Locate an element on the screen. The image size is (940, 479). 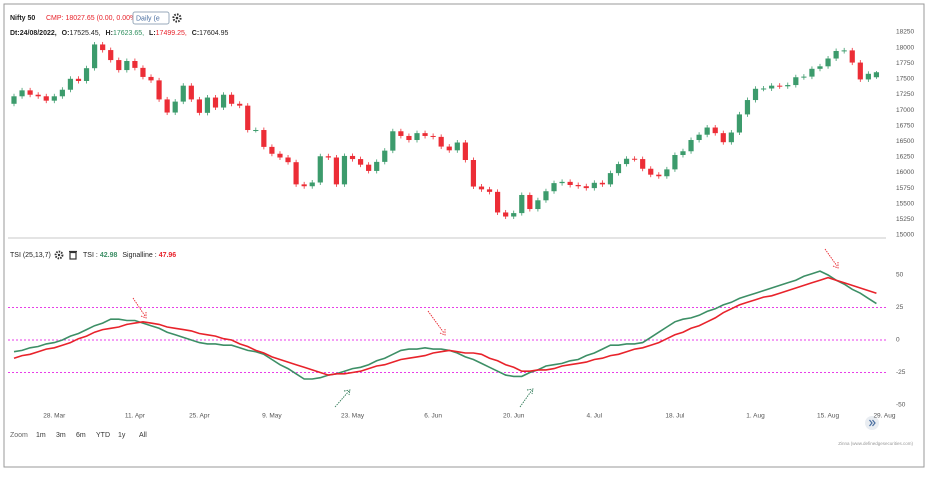
y-tick-label: 16500 is located at coordinates (905, 141).